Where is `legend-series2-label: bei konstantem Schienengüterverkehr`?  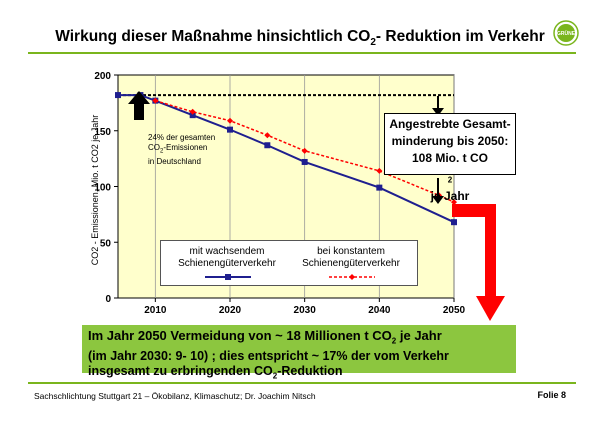 legend-series2-label: bei konstantem Schienengüterverkehr is located at coordinates (351, 257).